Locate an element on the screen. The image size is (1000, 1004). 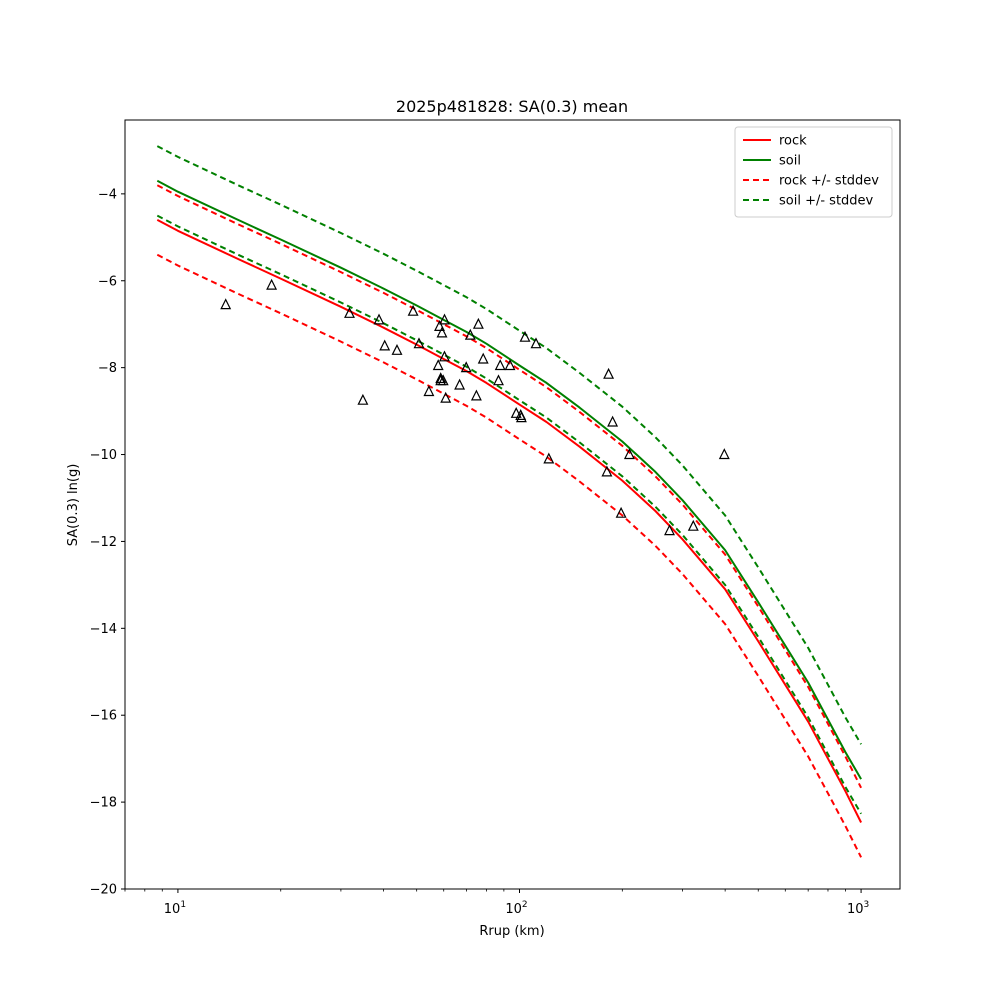
legend-box is located at coordinates (813, 172).